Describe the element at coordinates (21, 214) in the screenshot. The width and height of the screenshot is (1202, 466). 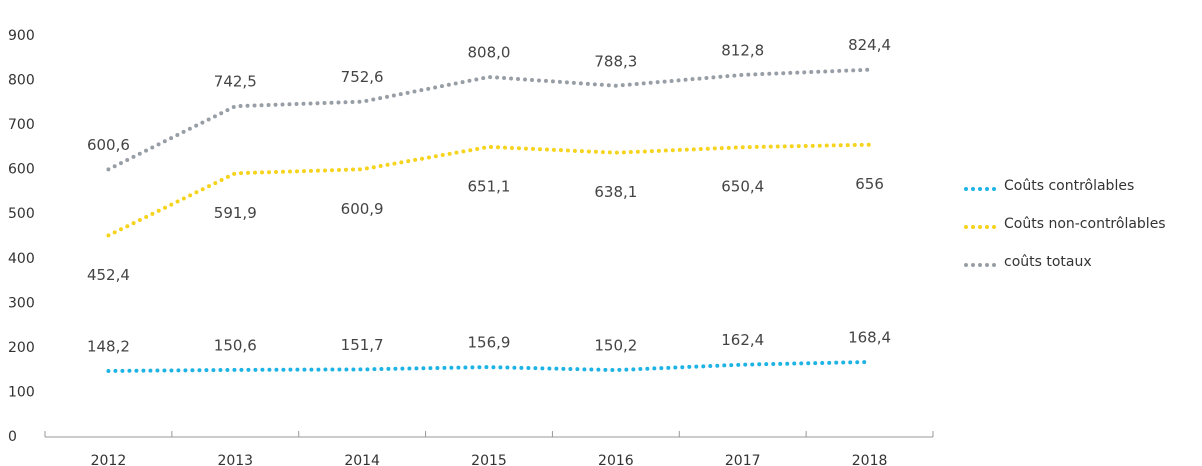
I see `y-tick-label: 500` at that location.